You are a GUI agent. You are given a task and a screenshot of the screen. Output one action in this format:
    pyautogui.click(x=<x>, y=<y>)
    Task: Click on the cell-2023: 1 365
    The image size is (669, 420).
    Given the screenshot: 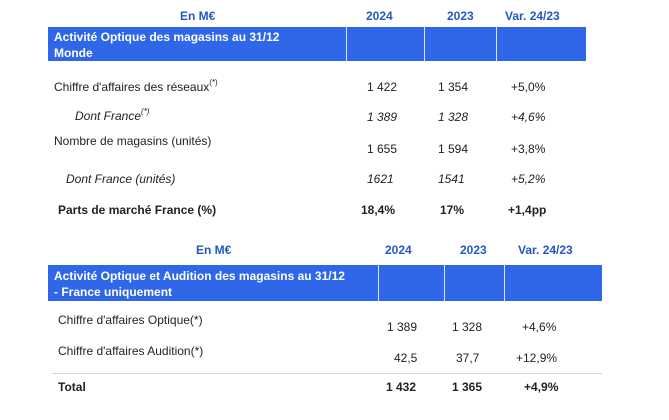 What is the action you would take?
    pyautogui.click(x=467, y=387)
    